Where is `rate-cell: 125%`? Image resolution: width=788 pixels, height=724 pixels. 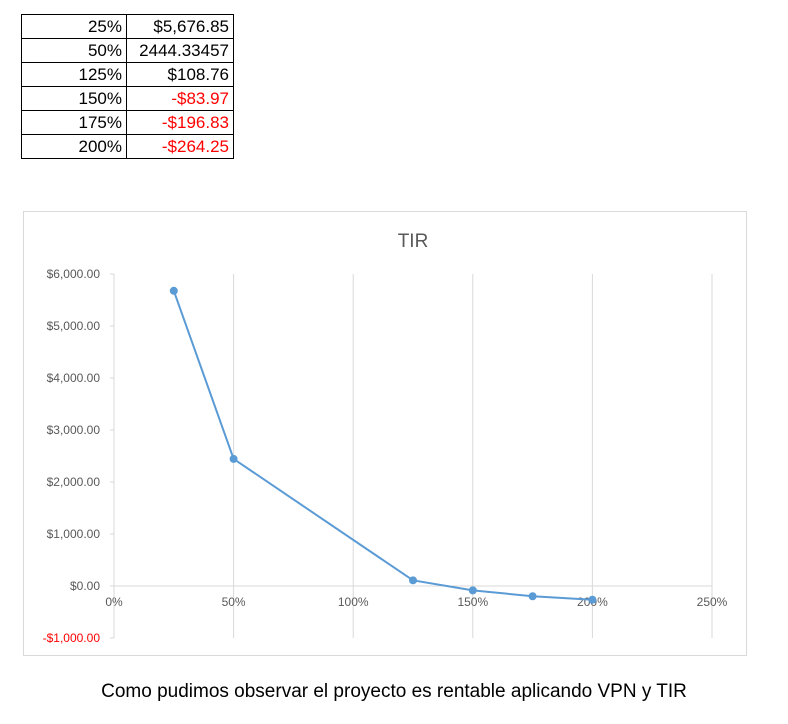
rate-cell: 125% is located at coordinates (74, 74).